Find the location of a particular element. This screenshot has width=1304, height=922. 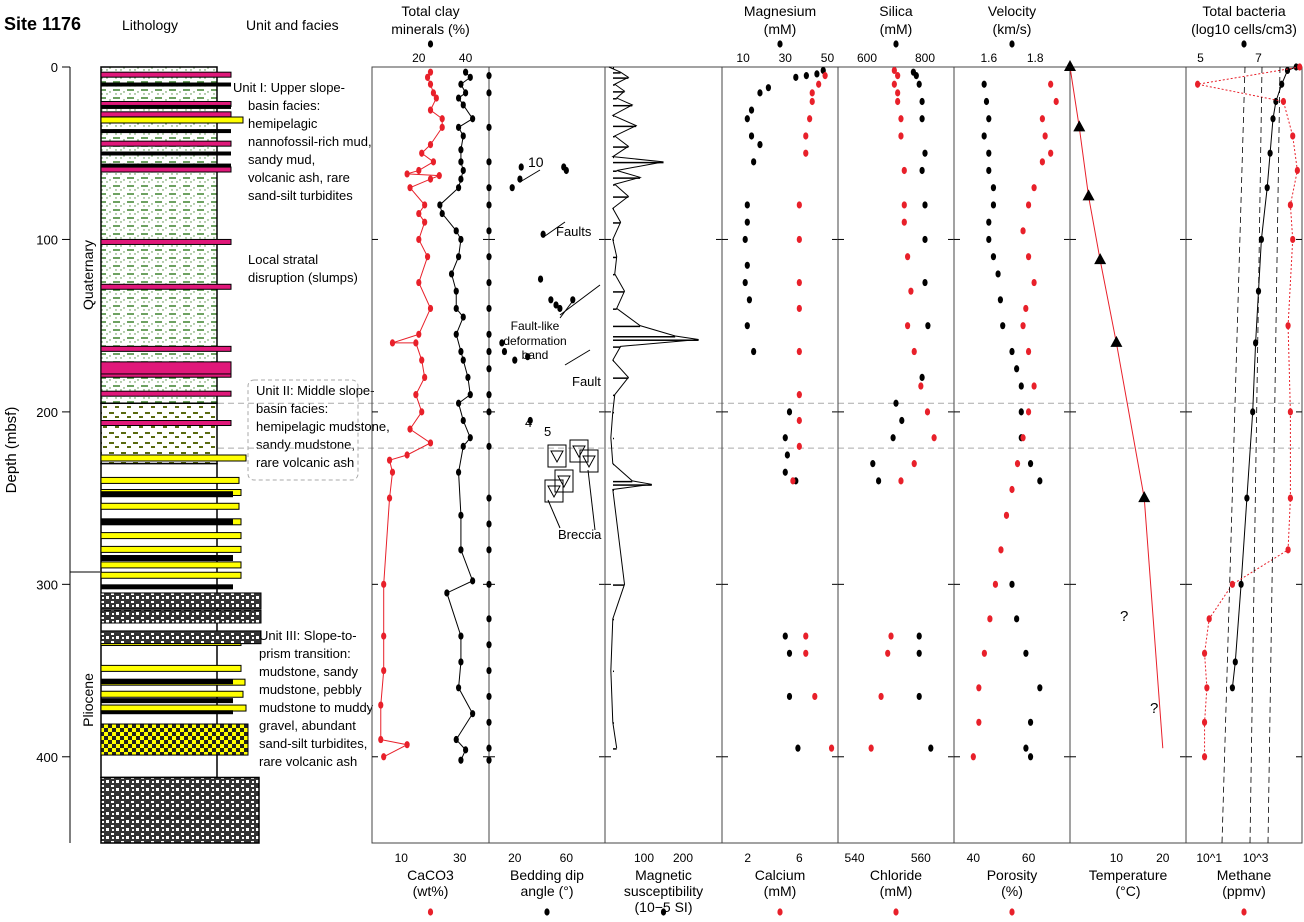

panel-frame is located at coordinates (663, 455).